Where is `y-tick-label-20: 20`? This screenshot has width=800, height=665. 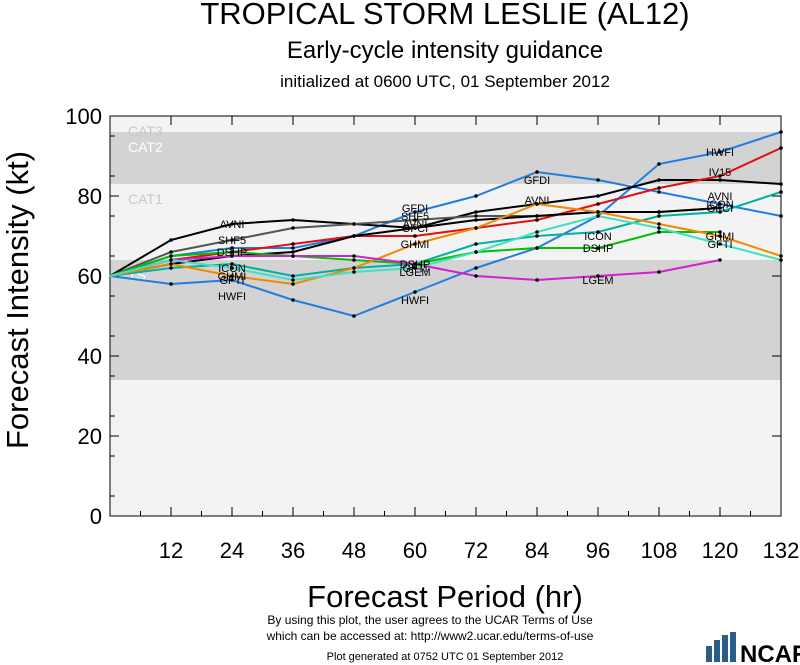
y-tick-label-20: 20 is located at coordinates (90, 436).